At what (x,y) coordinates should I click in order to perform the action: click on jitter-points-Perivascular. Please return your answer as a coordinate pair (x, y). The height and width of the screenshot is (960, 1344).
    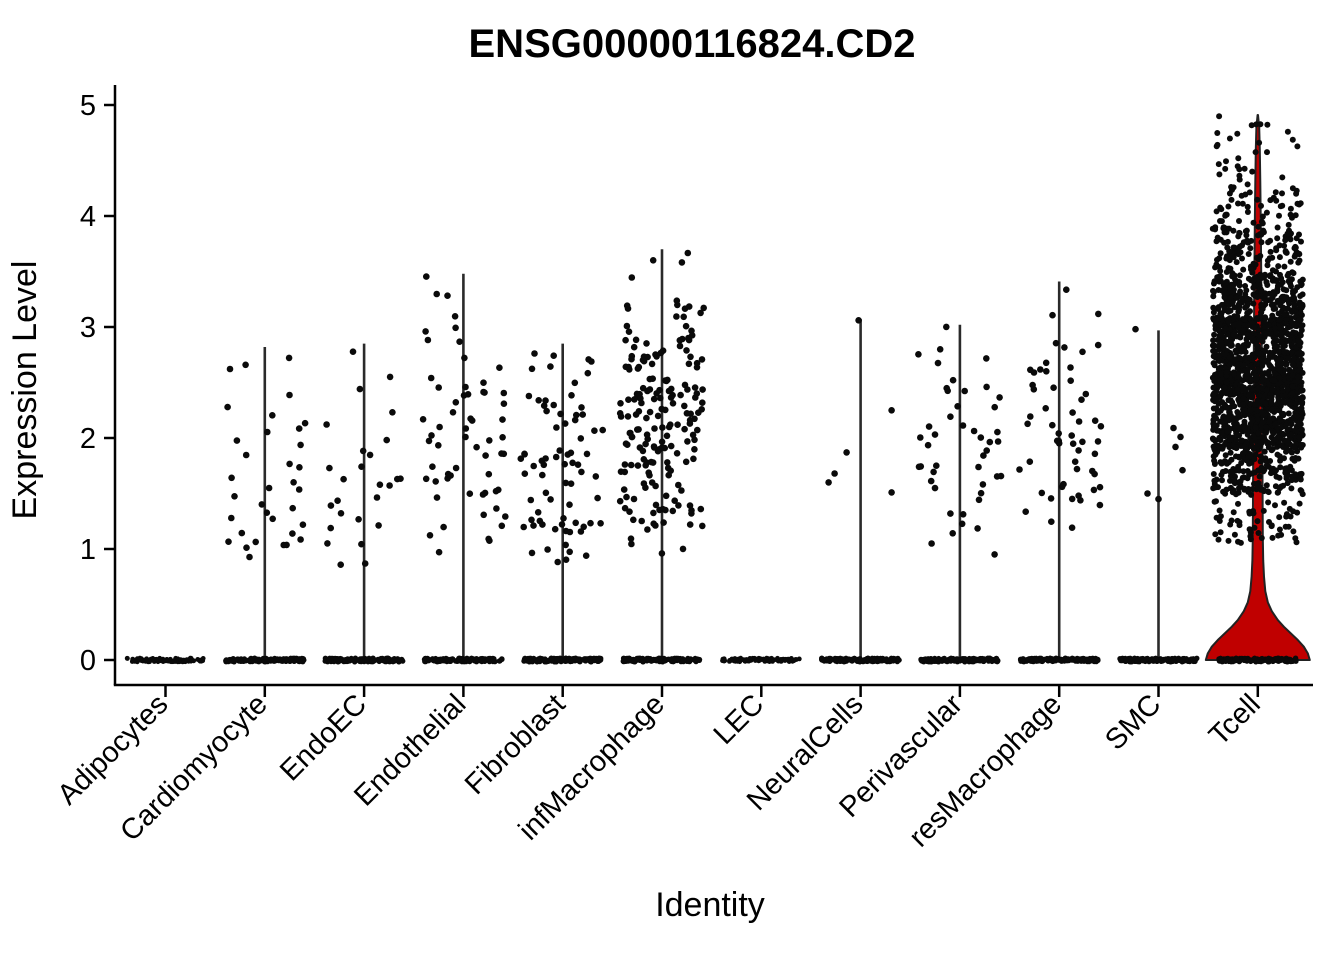
    Looking at the image, I should click on (960, 440).